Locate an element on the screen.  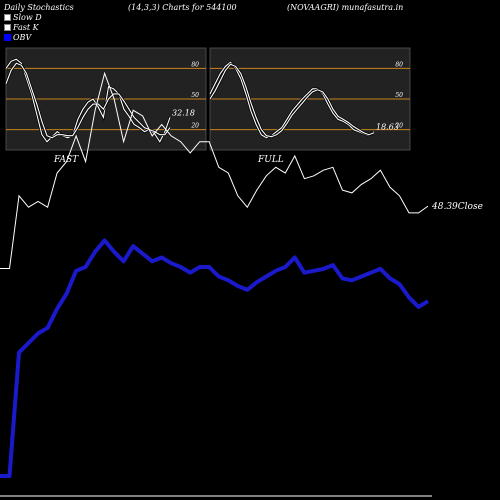
full-series-1-line is located at coordinates (292, 100).